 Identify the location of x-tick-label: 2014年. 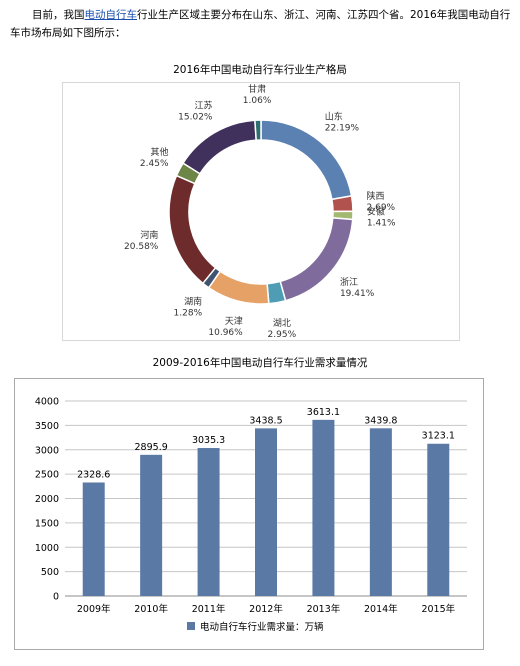
(381, 609).